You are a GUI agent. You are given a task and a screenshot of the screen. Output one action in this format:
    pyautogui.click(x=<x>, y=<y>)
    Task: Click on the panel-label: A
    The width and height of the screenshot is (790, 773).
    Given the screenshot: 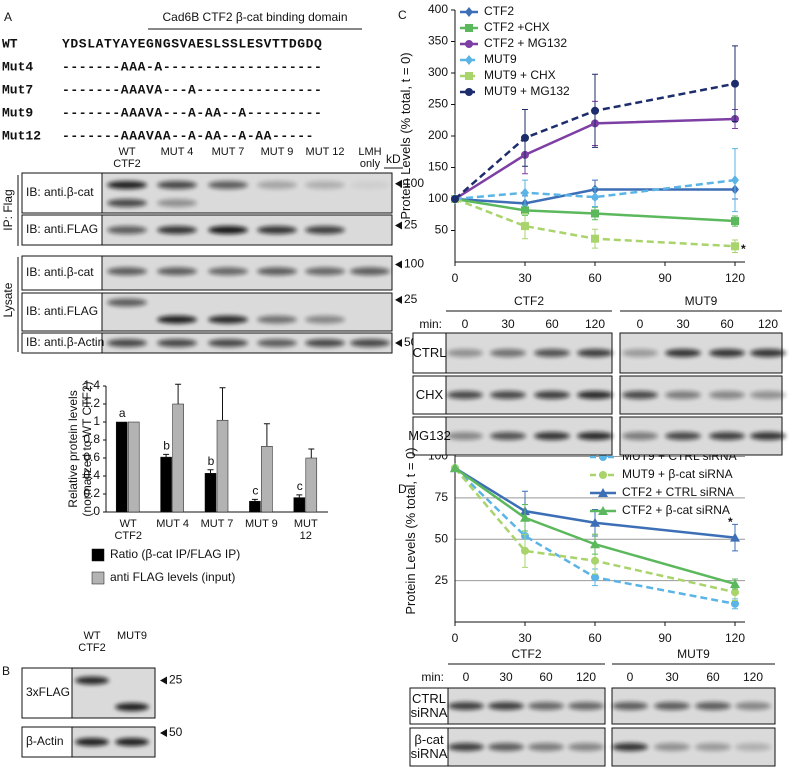 What is the action you would take?
    pyautogui.click(x=8, y=17)
    